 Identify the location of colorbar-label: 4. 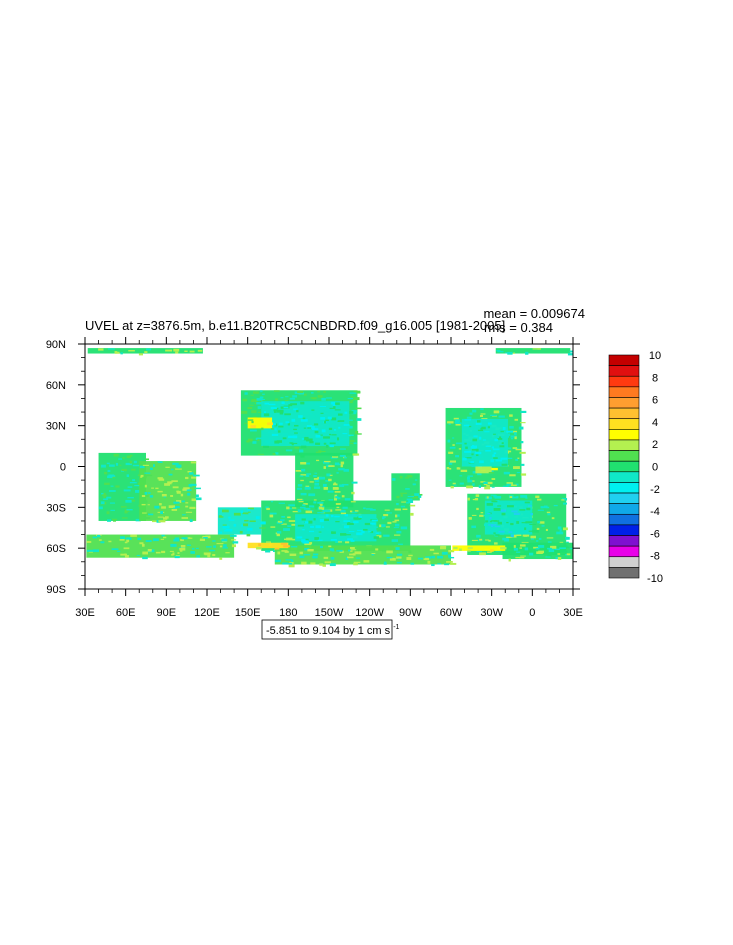
(655, 423).